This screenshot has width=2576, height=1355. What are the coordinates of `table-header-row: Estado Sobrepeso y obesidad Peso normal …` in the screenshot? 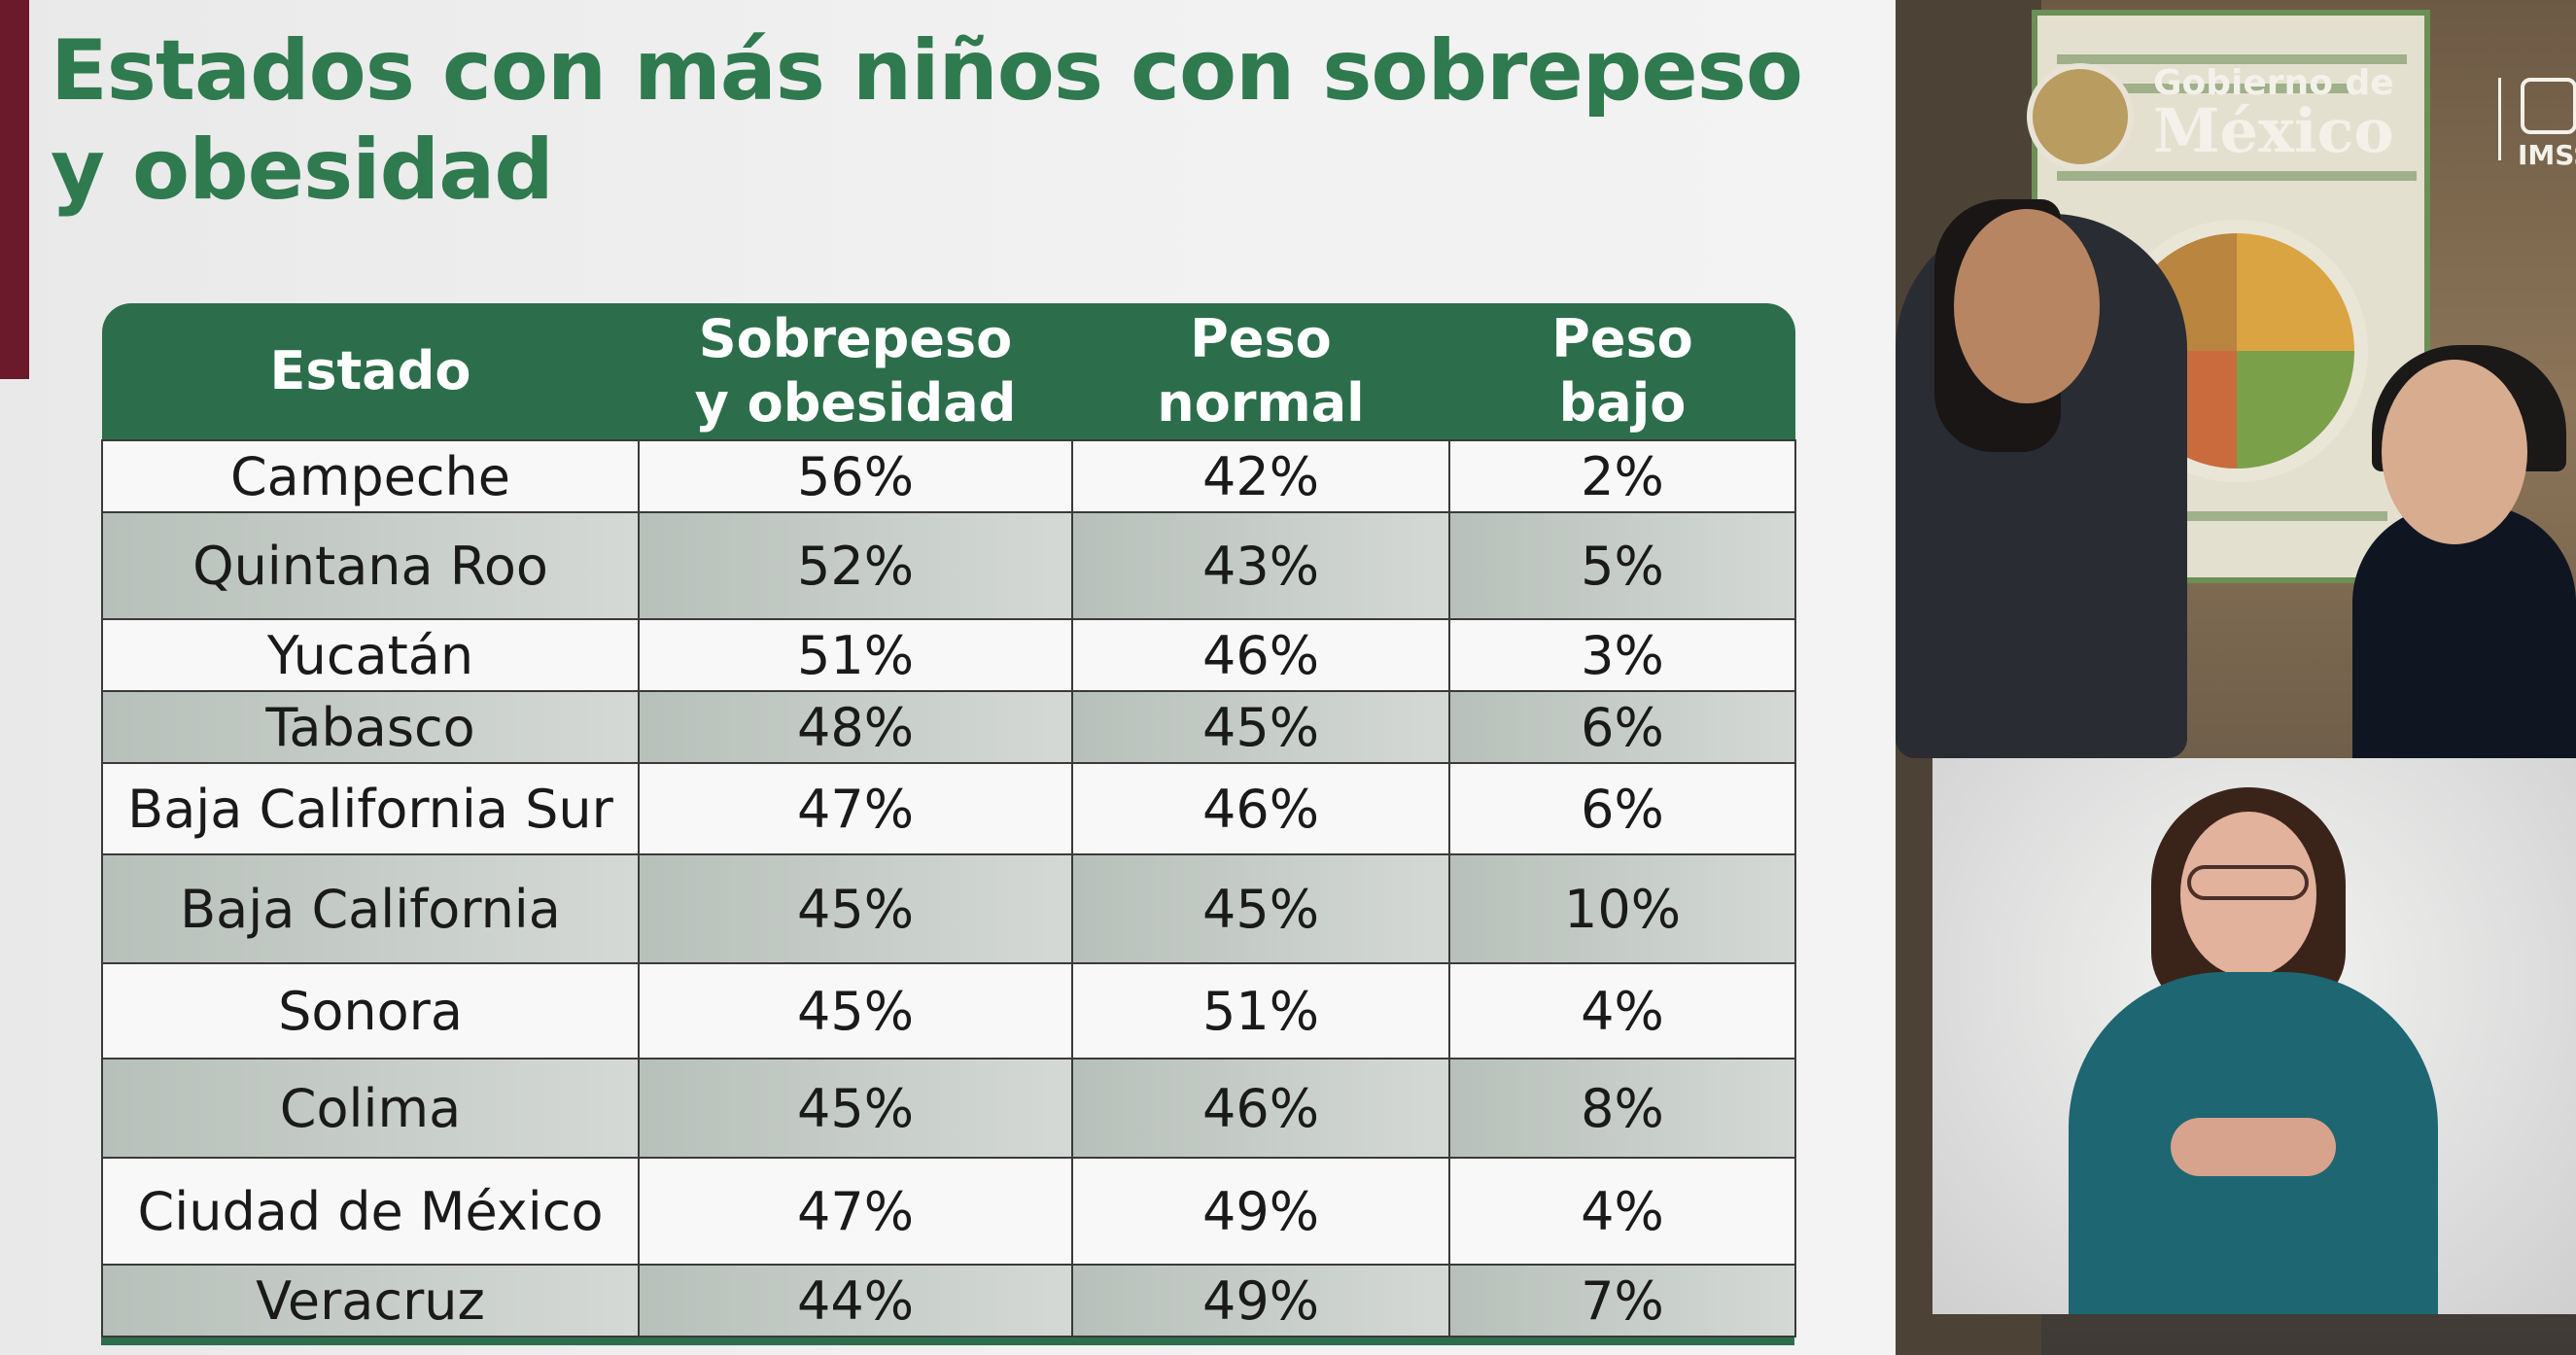 It's located at (948, 371).